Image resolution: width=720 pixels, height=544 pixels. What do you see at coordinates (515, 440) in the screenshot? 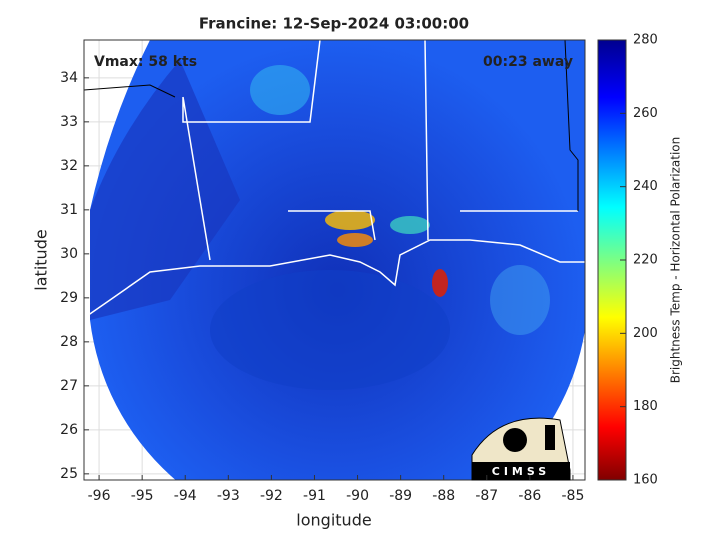
I see `logo-dish` at bounding box center [515, 440].